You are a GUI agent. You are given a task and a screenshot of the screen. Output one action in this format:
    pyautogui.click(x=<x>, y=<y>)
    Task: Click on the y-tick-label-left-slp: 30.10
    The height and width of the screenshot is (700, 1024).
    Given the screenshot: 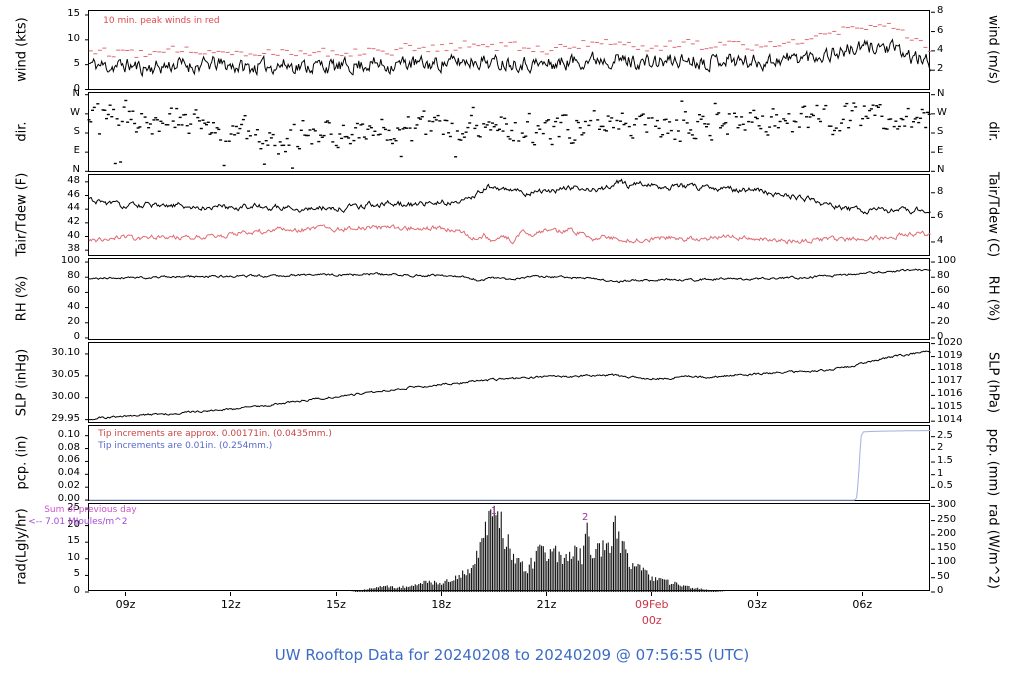 What is the action you would take?
    pyautogui.click(x=65, y=352)
    